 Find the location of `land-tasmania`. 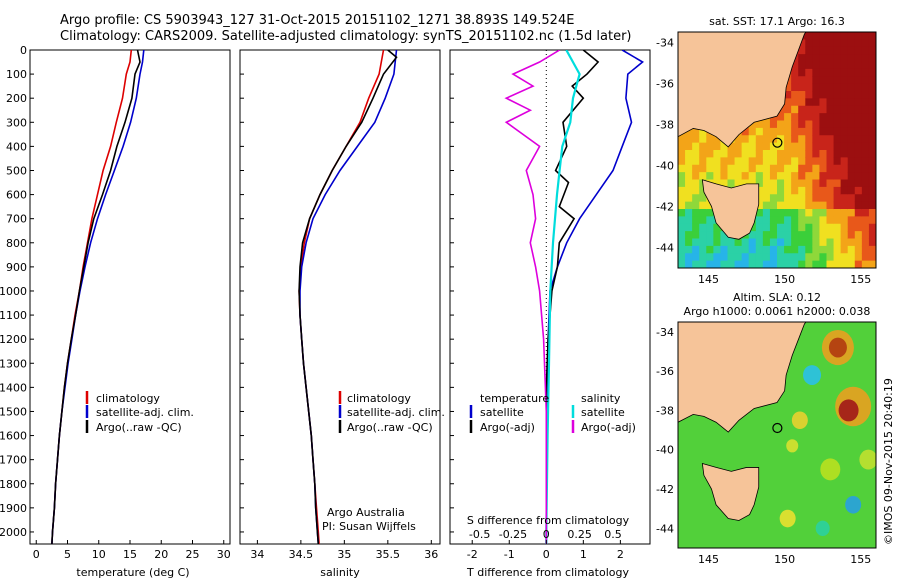

land-tasmania is located at coordinates (730, 209).